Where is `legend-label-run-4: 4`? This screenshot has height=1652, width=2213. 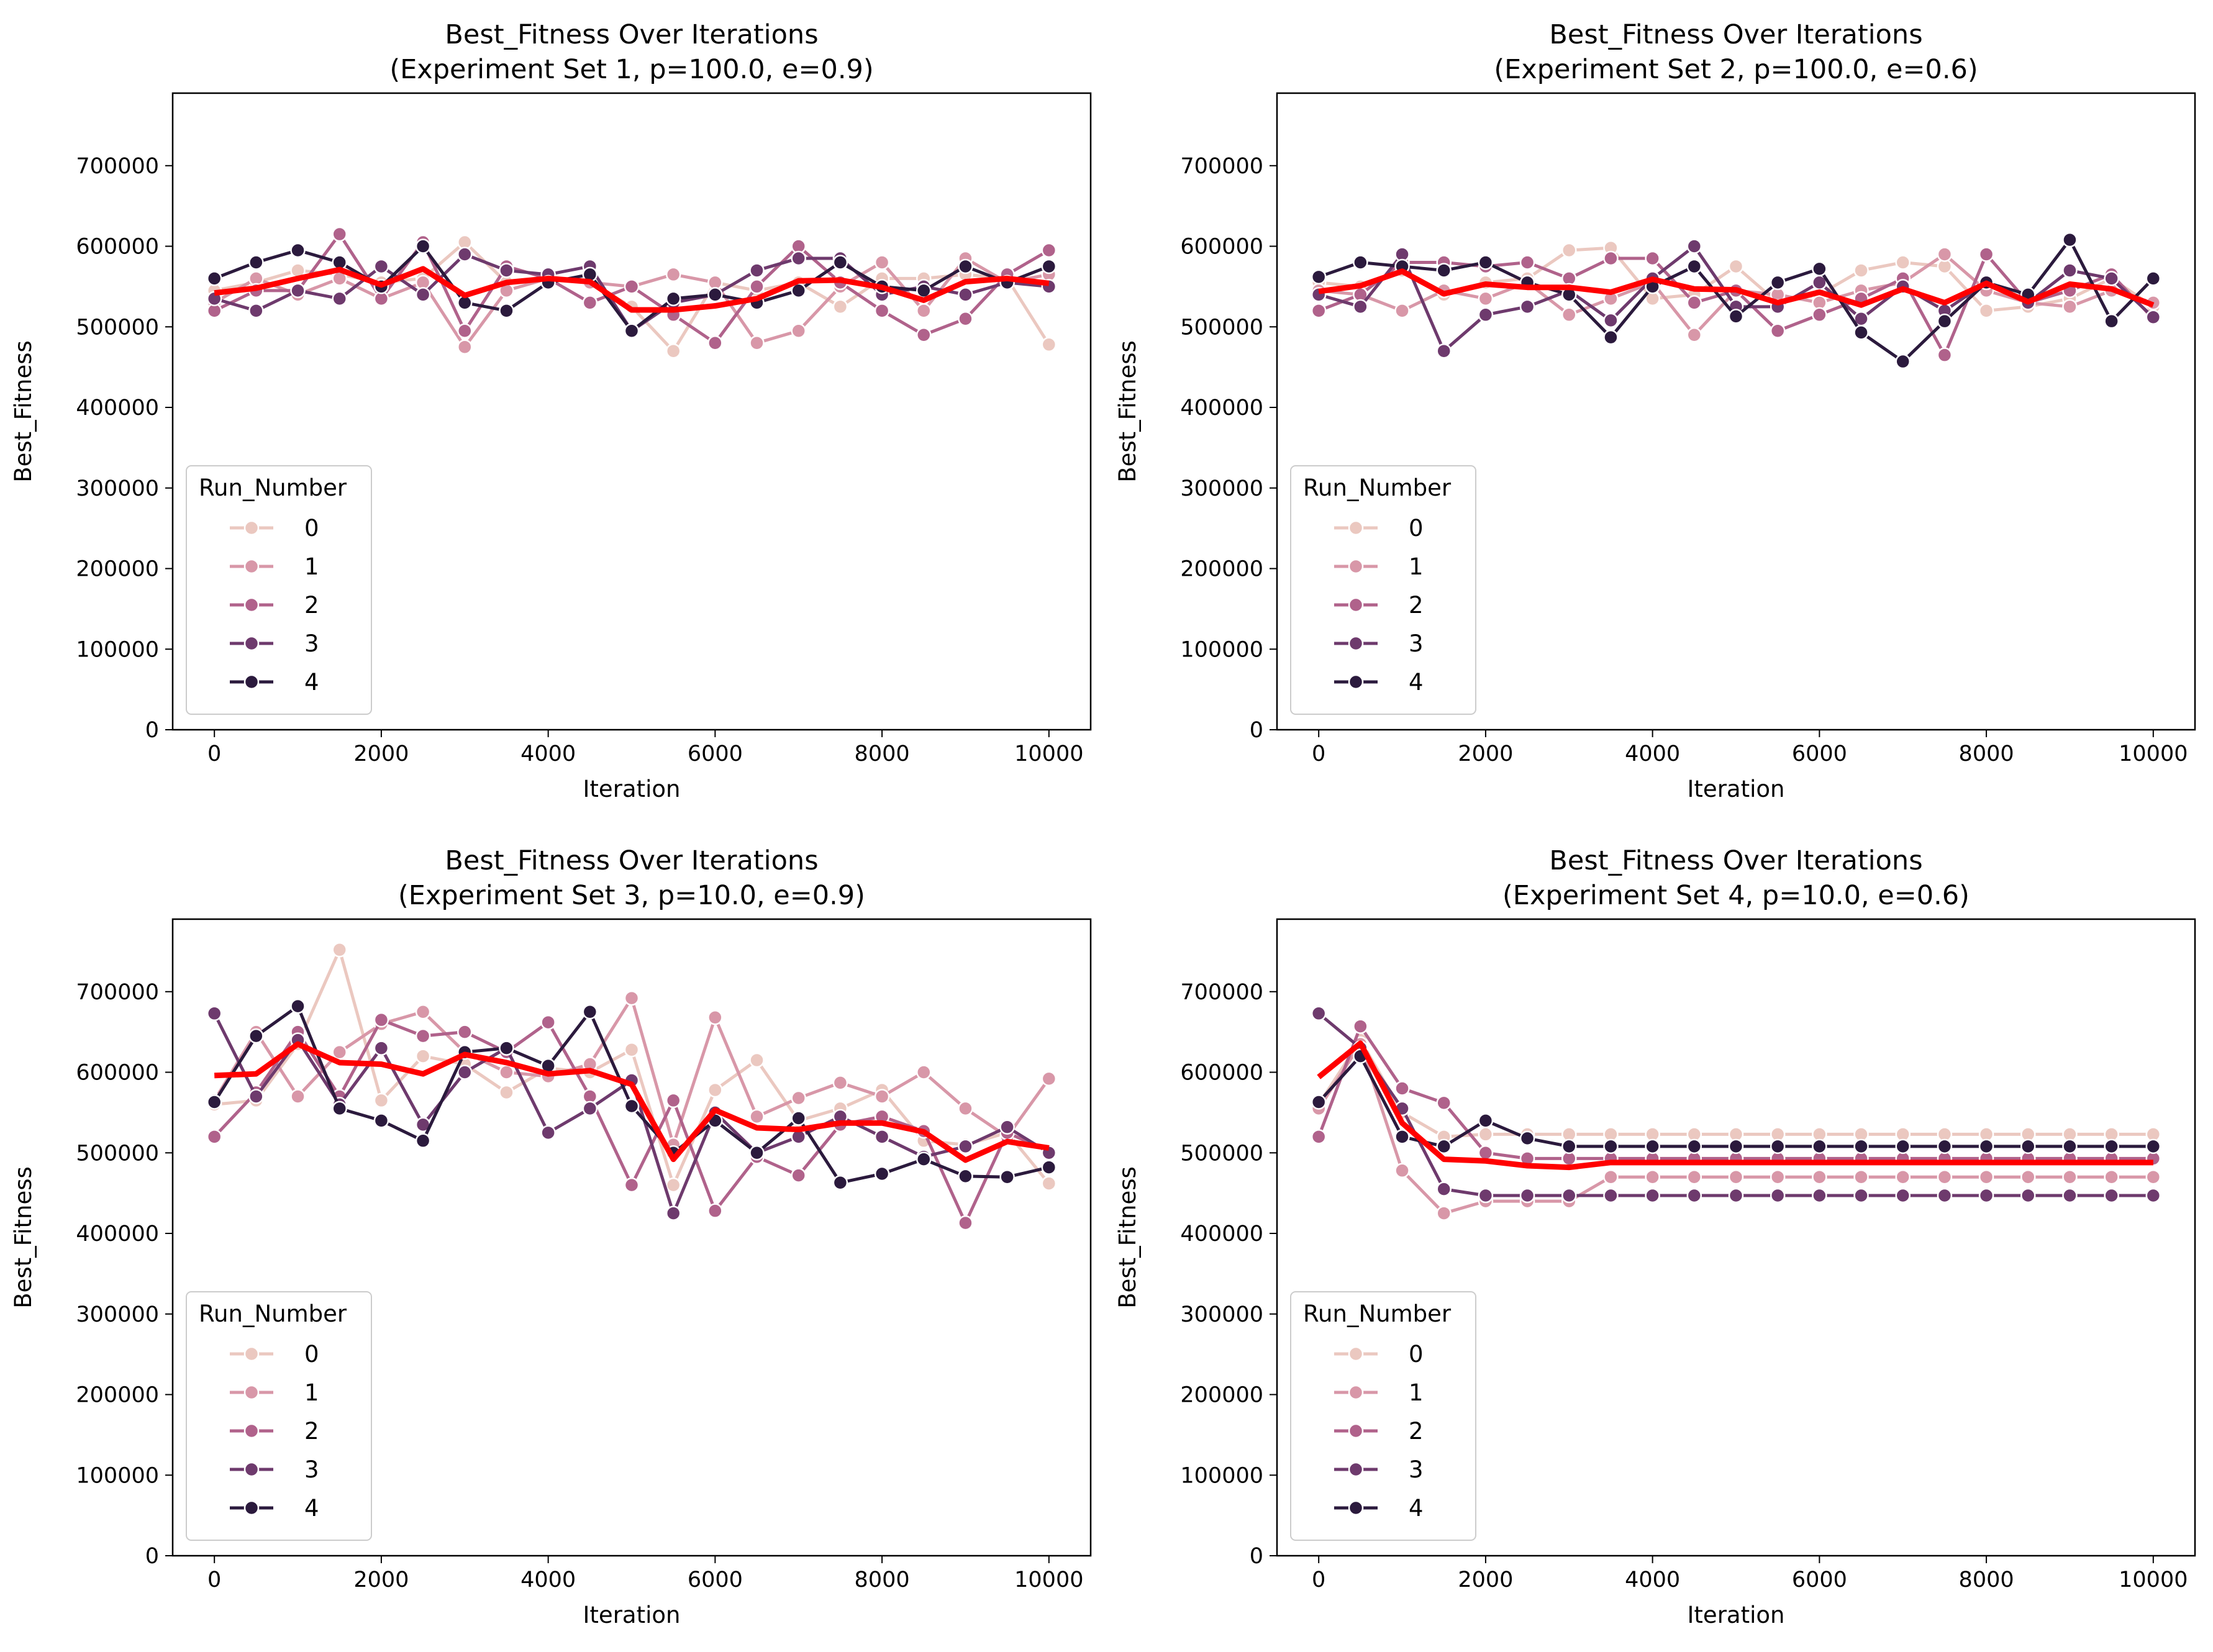
legend-label-run-4: 4 is located at coordinates (311, 1508).